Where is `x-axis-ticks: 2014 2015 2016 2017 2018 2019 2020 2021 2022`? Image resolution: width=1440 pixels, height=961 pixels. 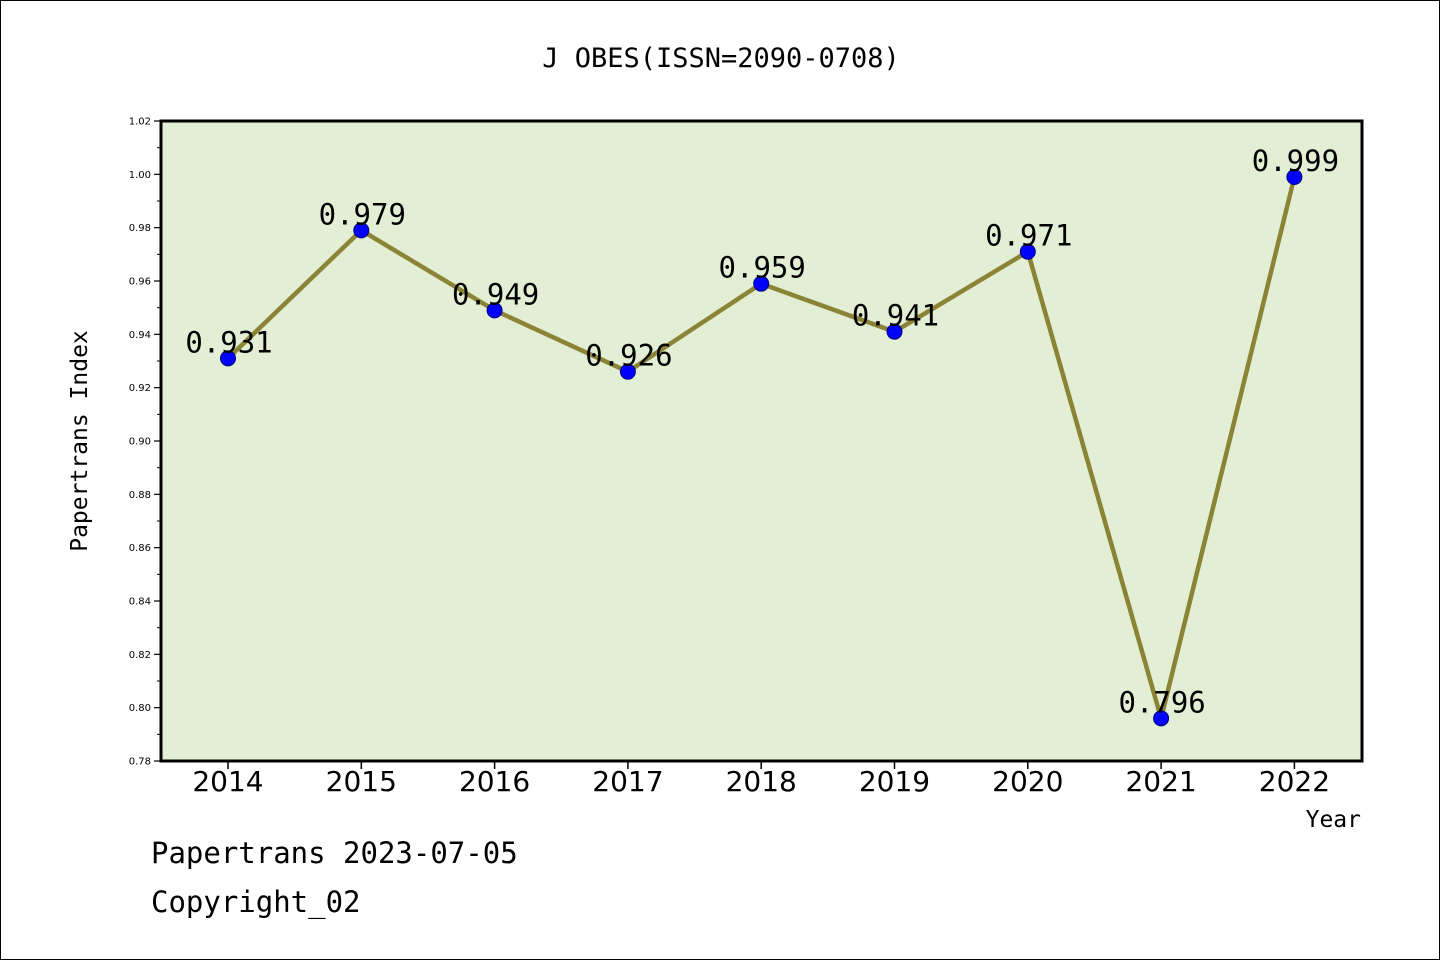 x-axis-ticks: 2014 2015 2016 2017 2018 2019 2020 2021 2022 is located at coordinates (761, 779).